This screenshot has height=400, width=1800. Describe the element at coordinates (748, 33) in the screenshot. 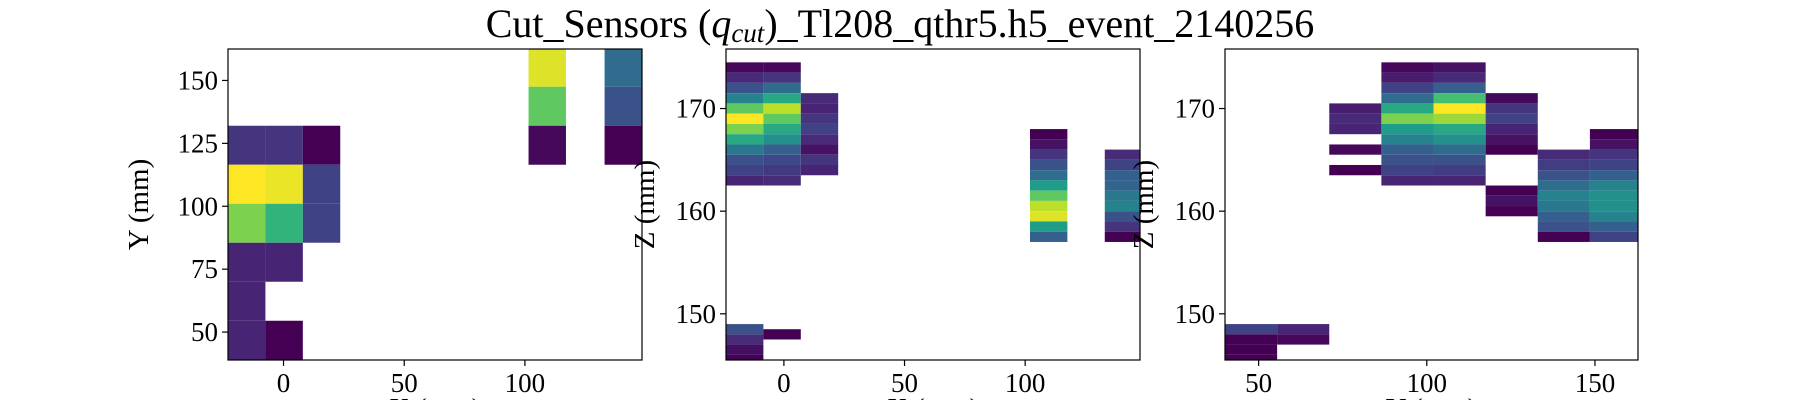

I see `title-part: cut` at that location.